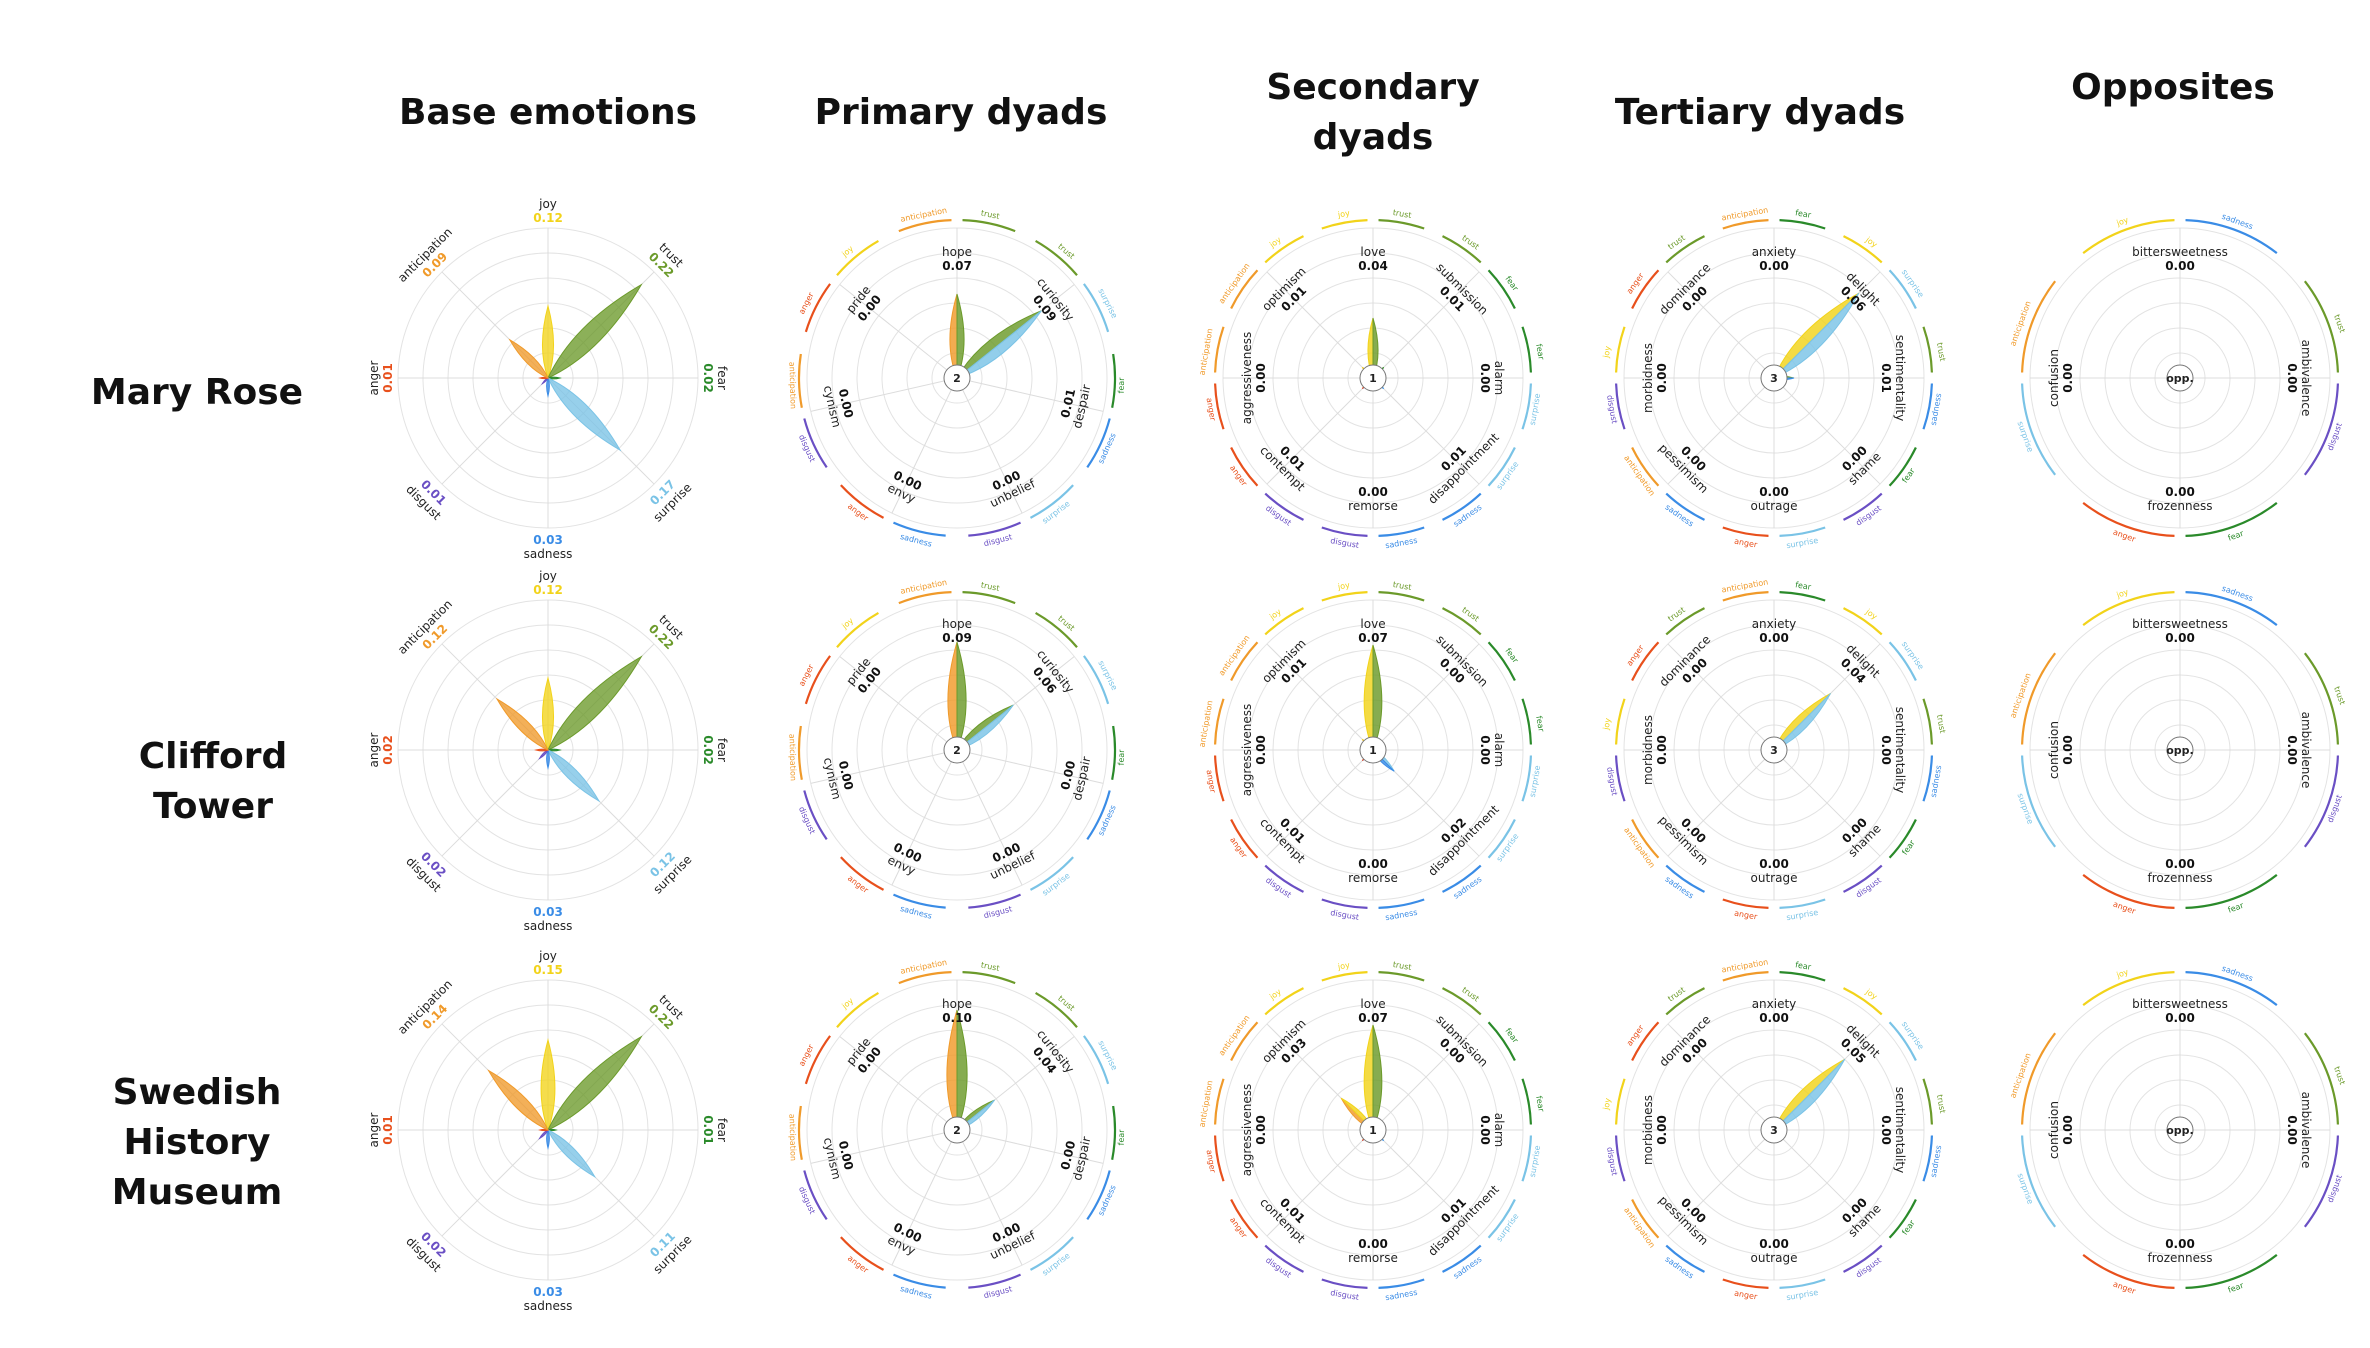 Image resolution: width=2370 pixels, height=1348 pixels. I want to click on center-label: opp., so click(2179, 378).